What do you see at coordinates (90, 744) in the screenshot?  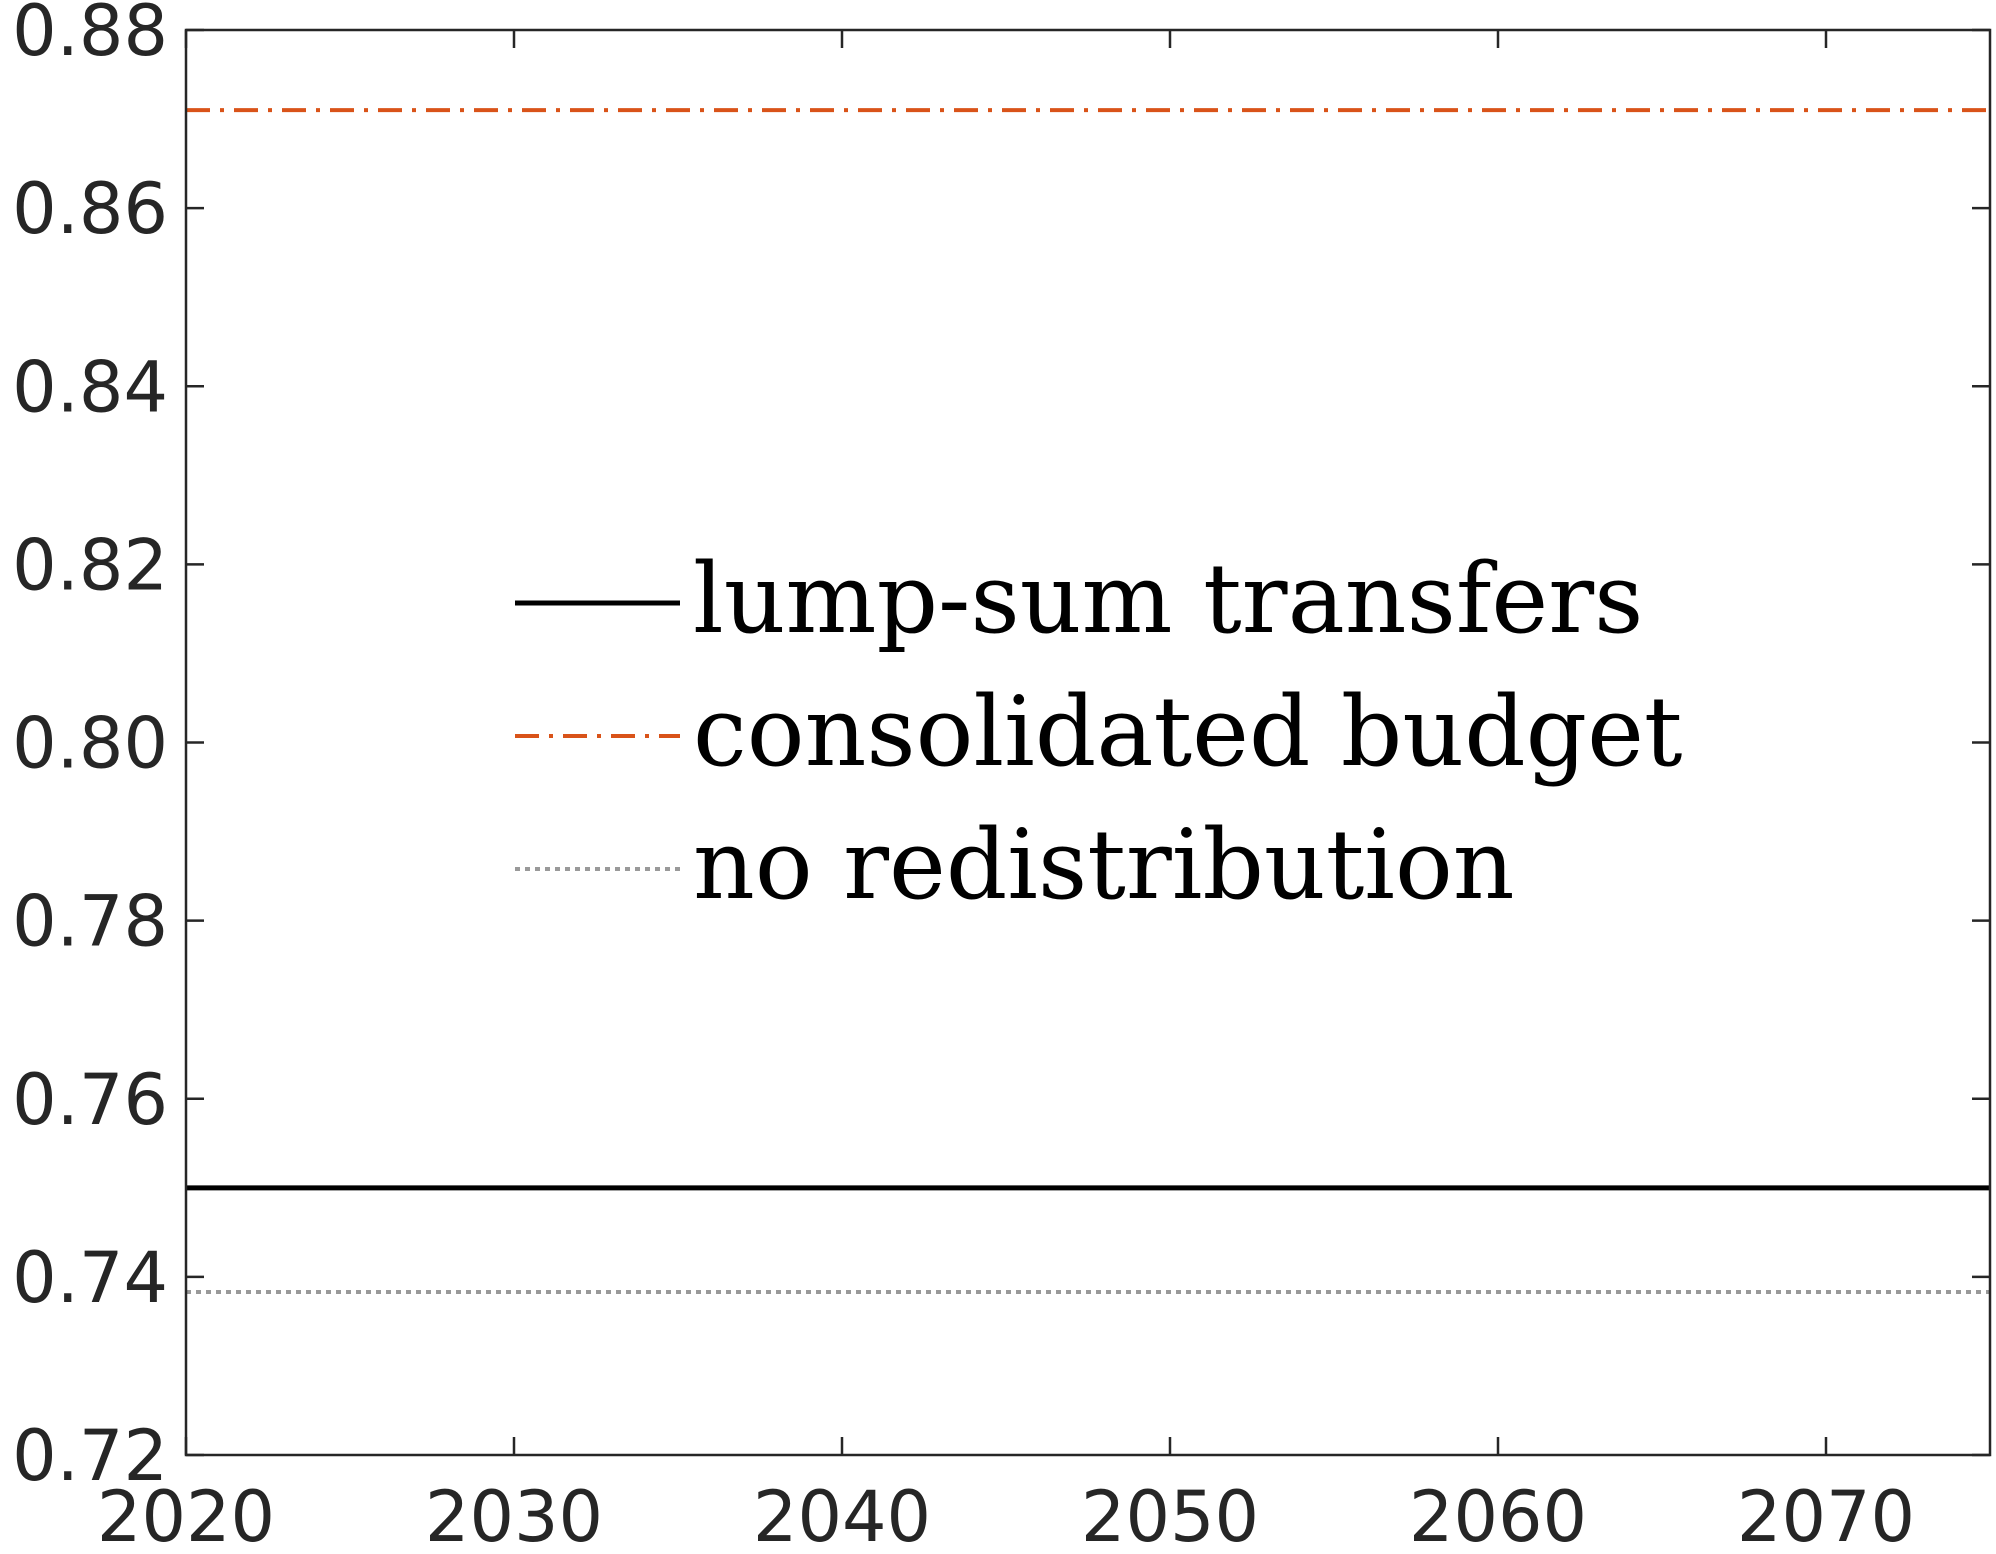 I see `y-tick-label: 0.80` at bounding box center [90, 744].